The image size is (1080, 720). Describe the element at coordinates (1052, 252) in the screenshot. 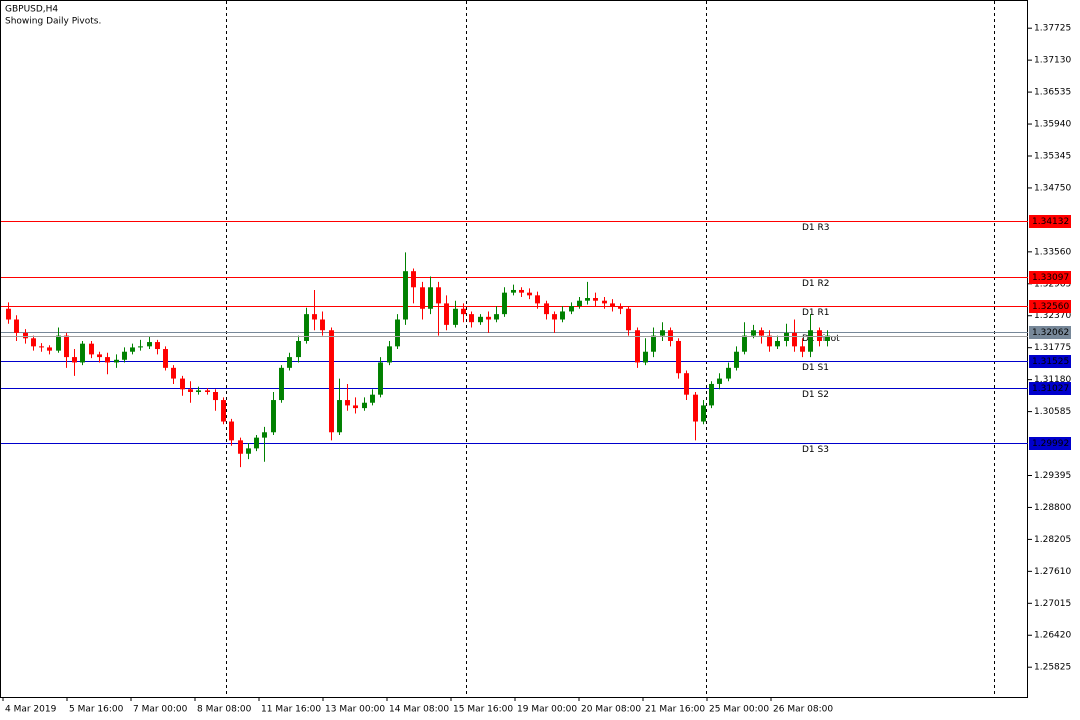

I see `y-tick-label: 1.33560` at that location.